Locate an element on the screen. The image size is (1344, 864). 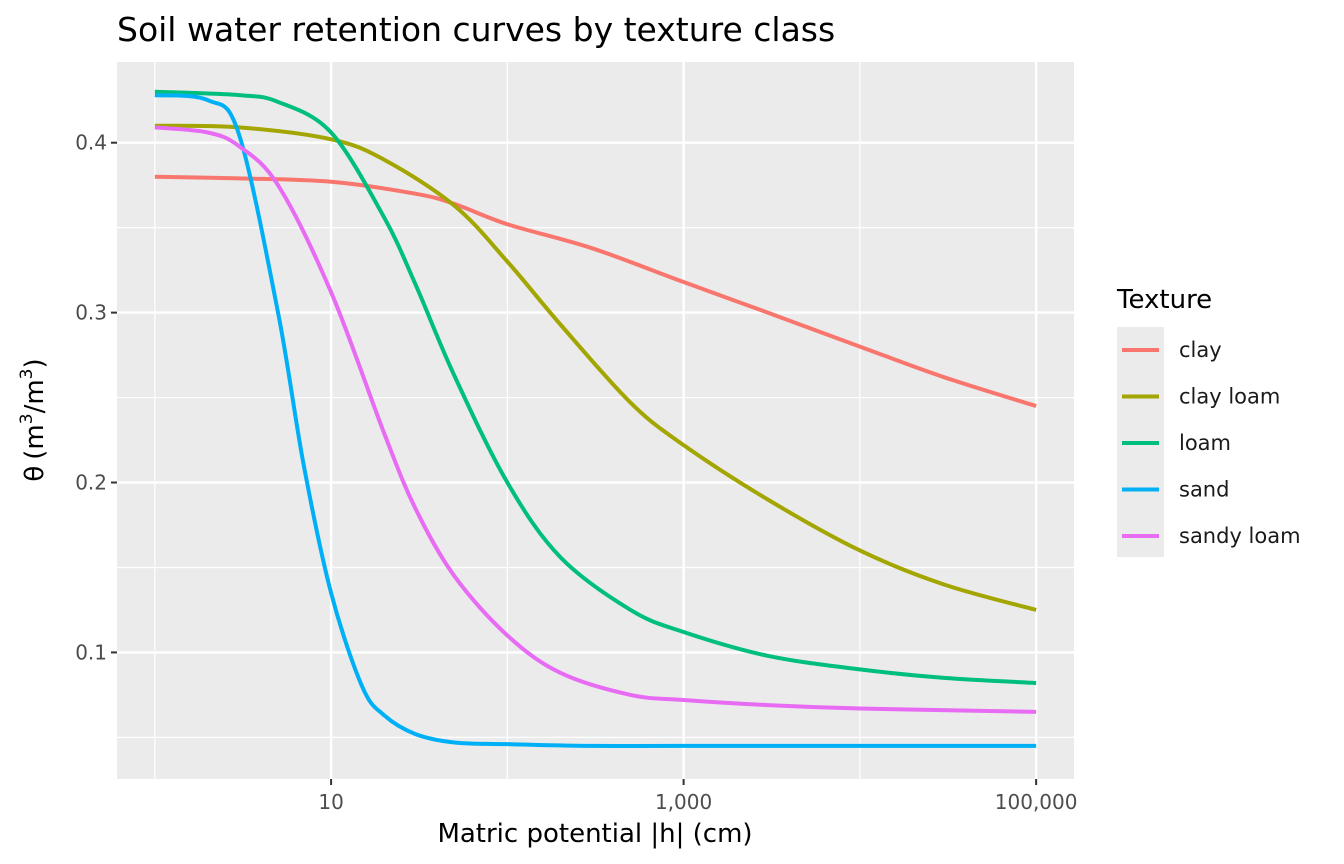
y-axis-unit-sup1: 3 is located at coordinates (27, 418).